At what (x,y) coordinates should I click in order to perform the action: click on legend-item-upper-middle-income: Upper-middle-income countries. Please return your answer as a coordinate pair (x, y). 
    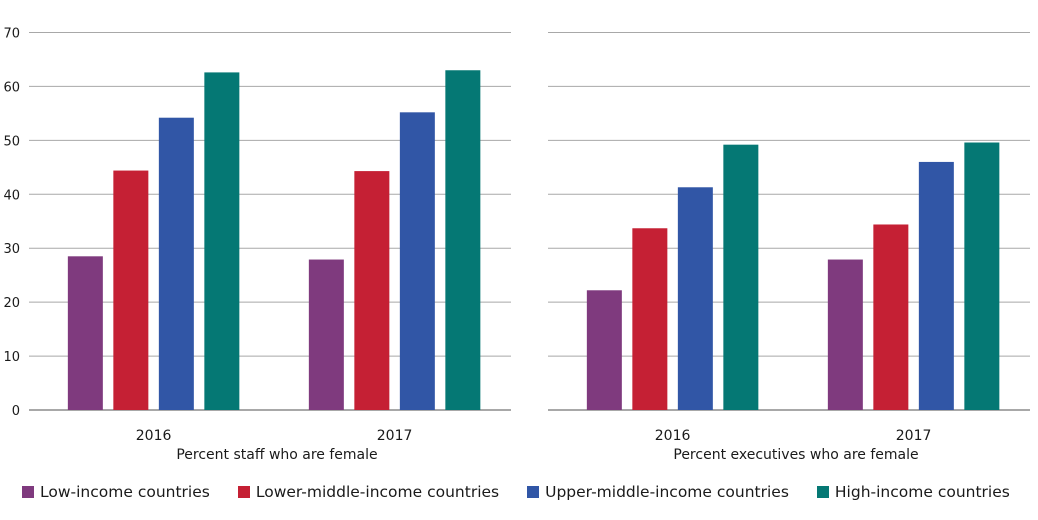
    Looking at the image, I should click on (658, 492).